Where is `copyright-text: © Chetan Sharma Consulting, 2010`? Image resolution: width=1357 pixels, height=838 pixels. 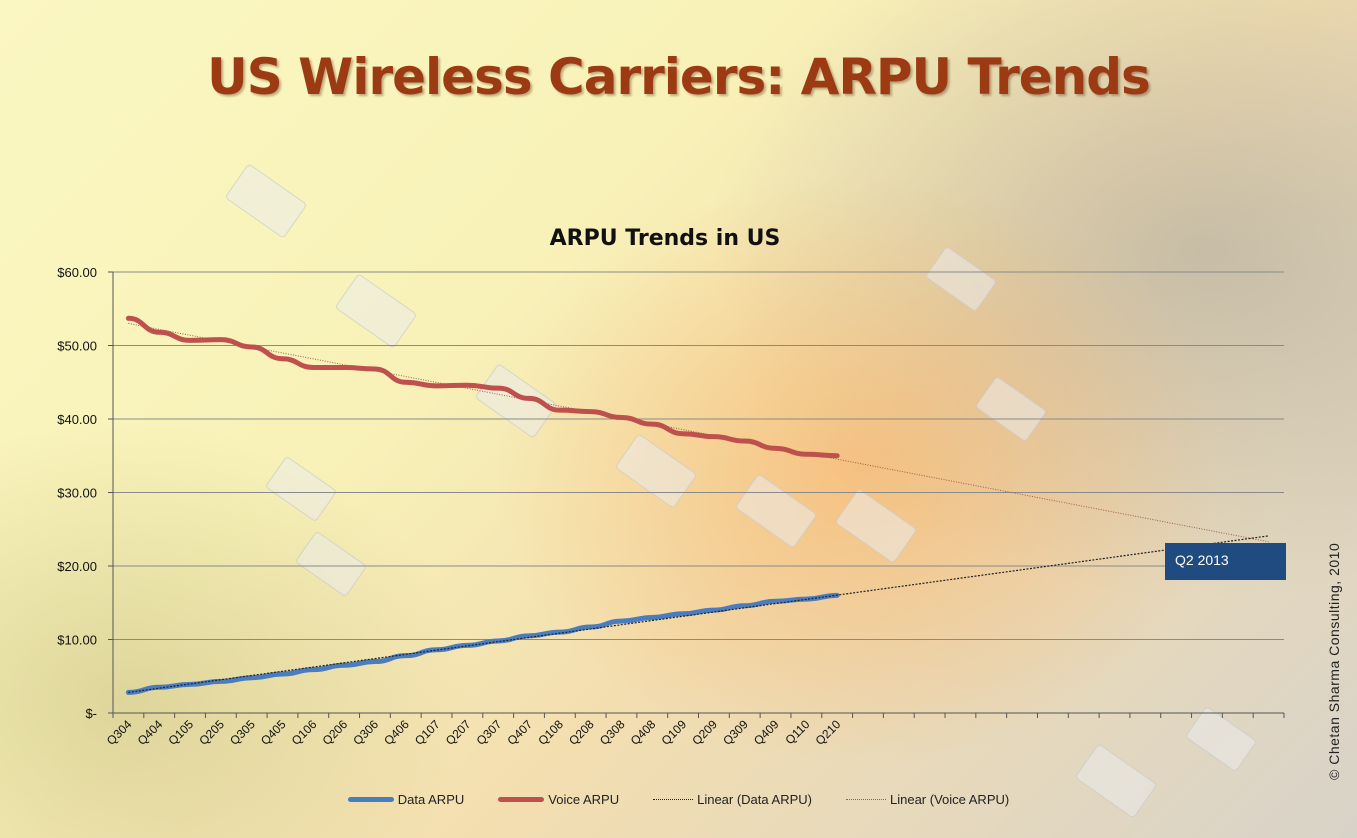 copyright-text: © Chetan Sharma Consulting, 2010 is located at coordinates (1334, 661).